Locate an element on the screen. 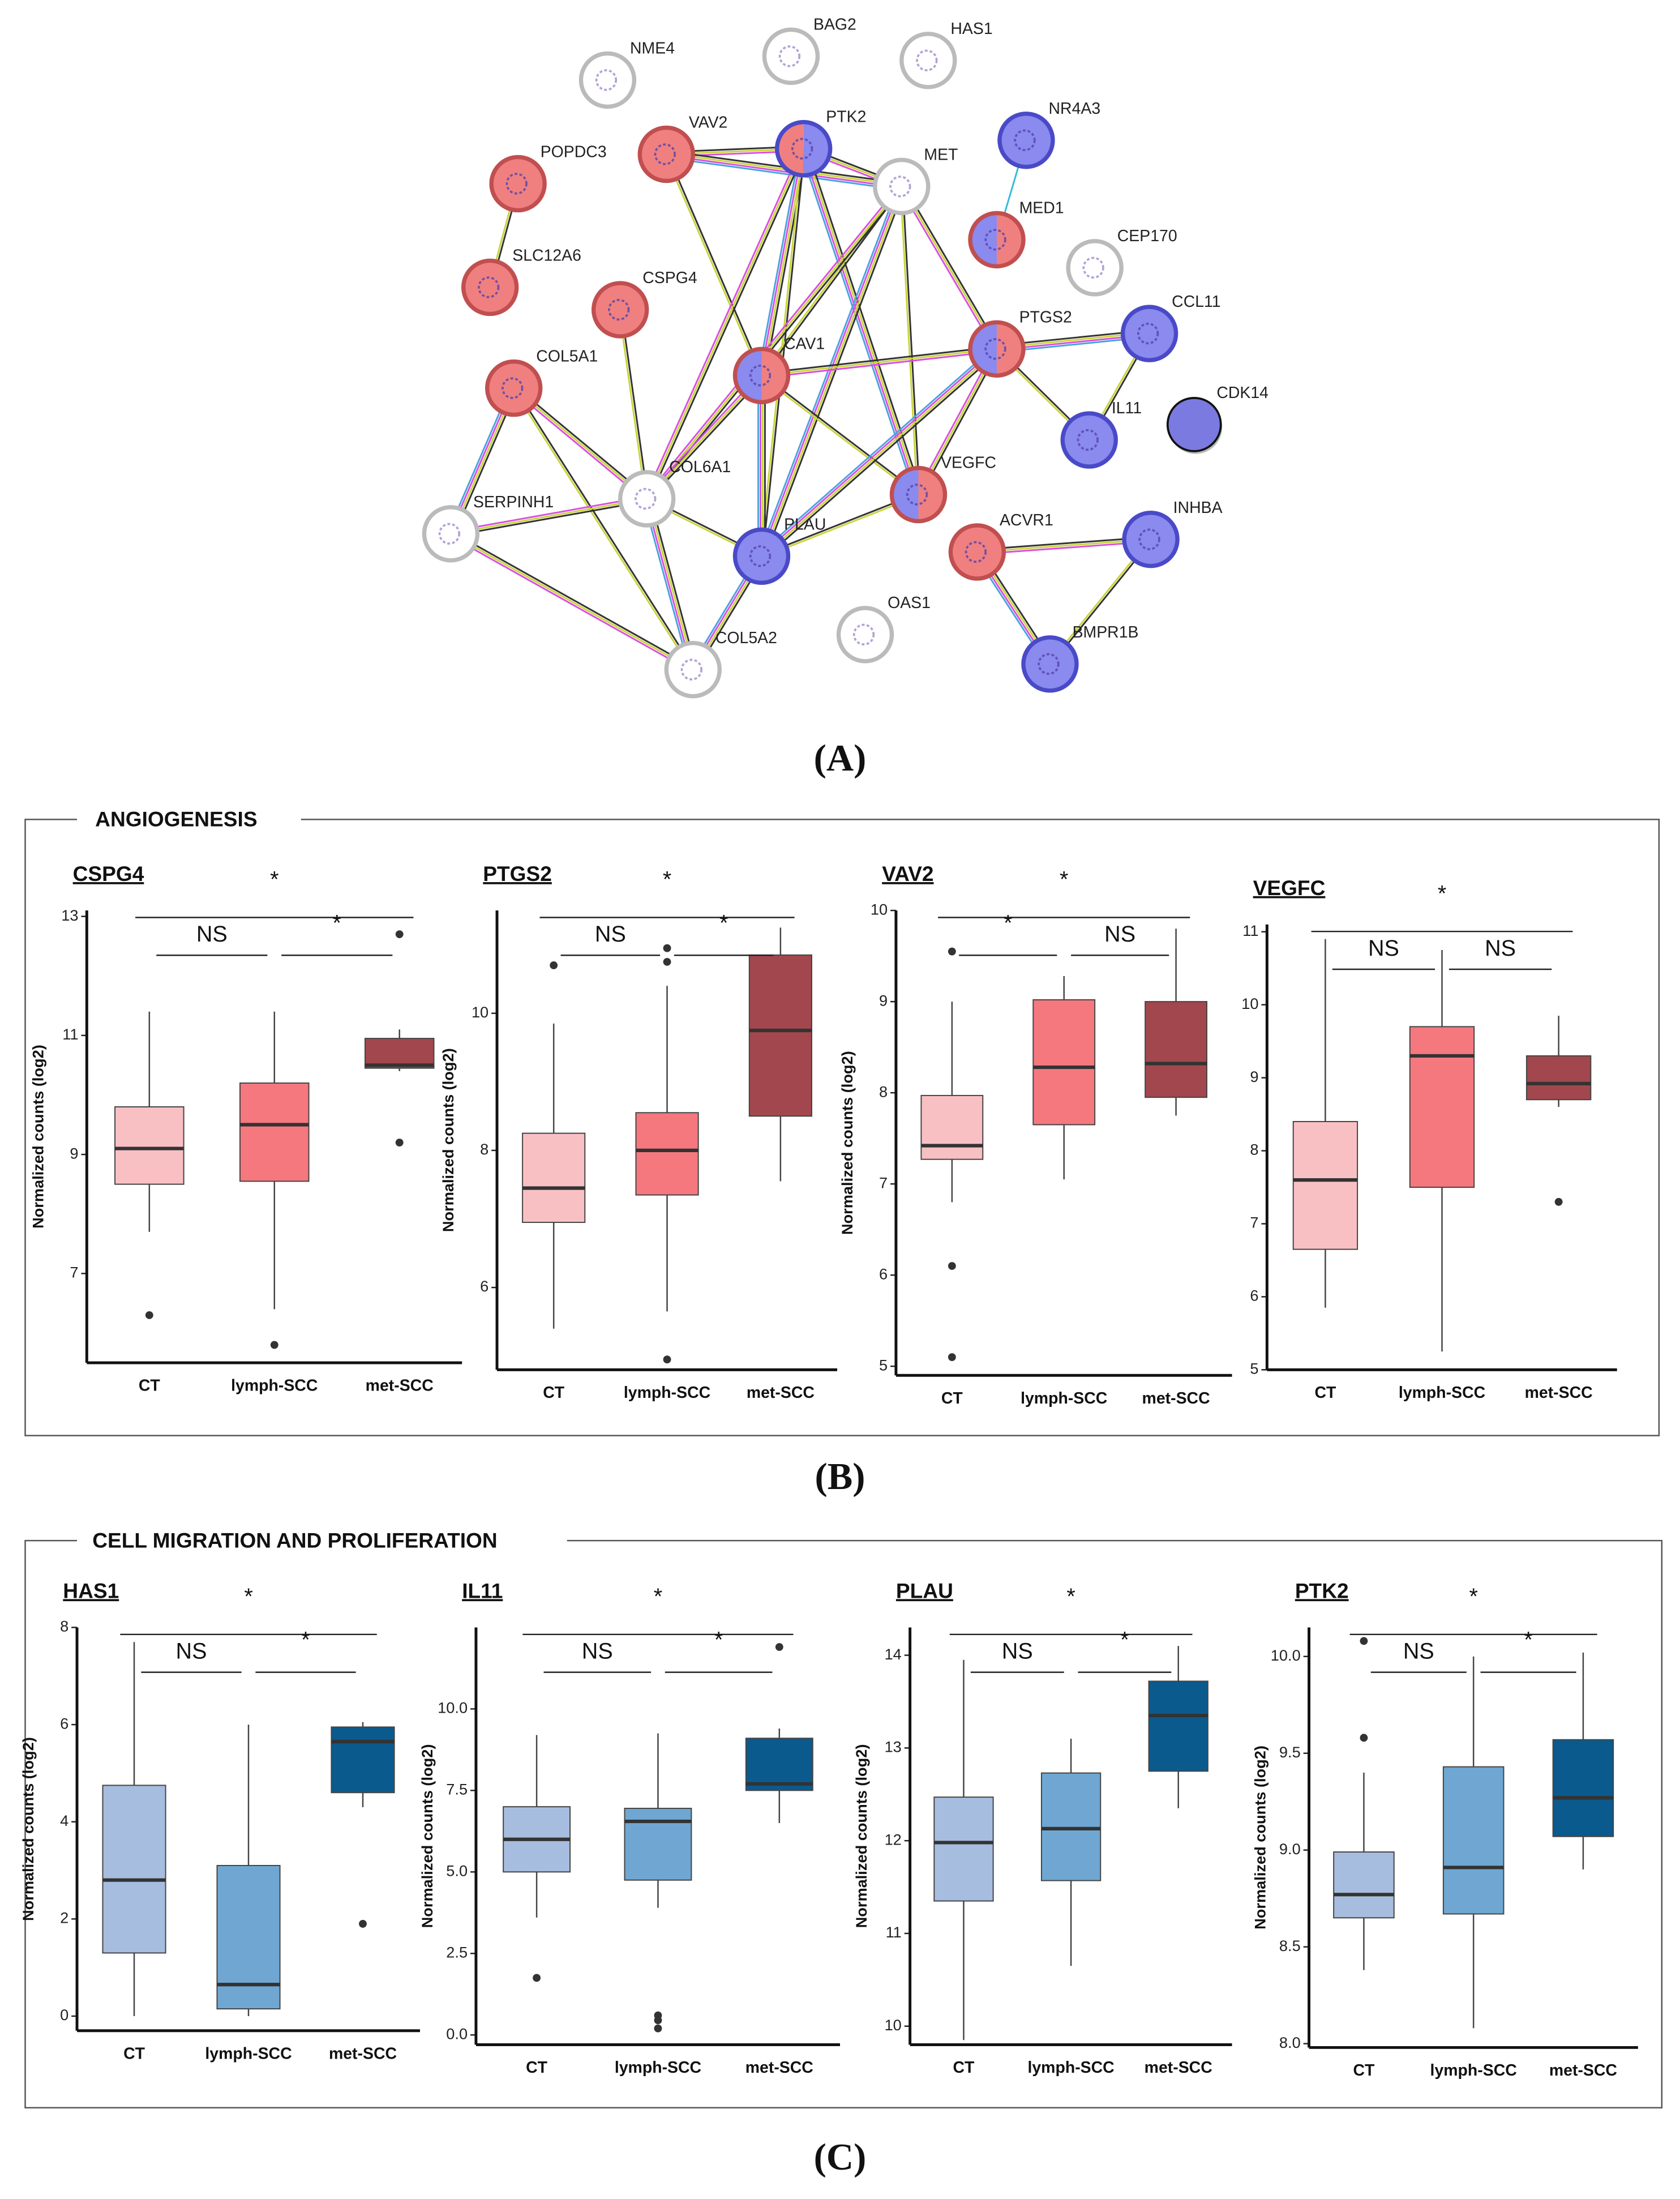 The height and width of the screenshot is (2199, 1680). y-tick-label: 8 is located at coordinates (484, 1149).